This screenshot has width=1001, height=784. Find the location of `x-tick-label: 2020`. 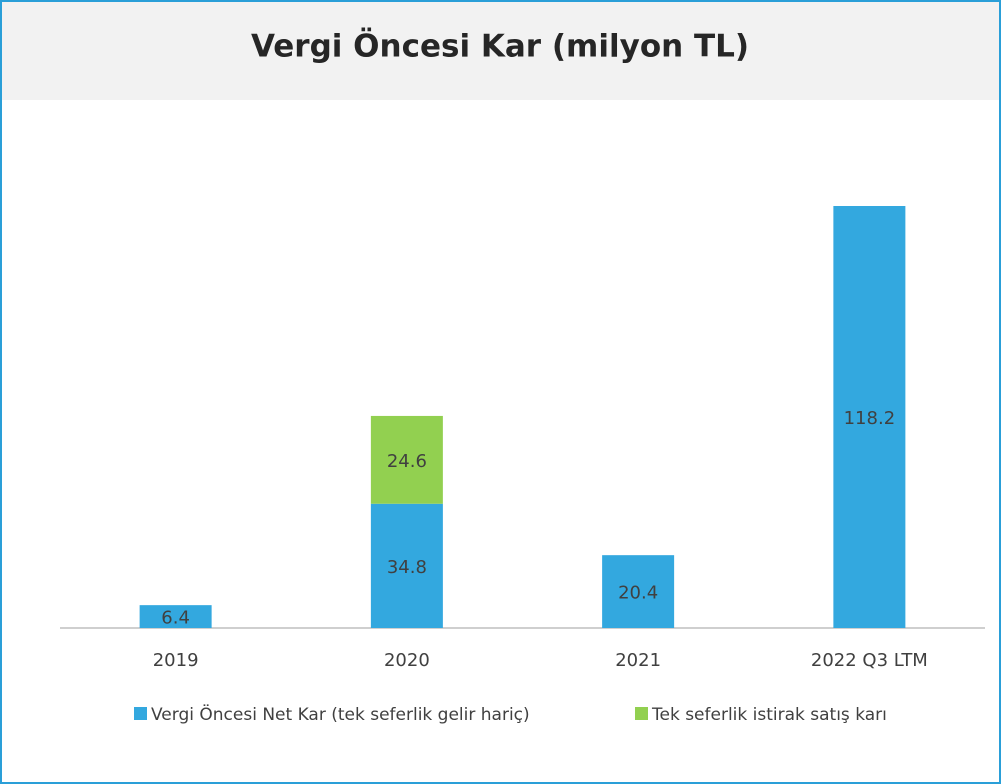

x-tick-label: 2020 is located at coordinates (407, 660).